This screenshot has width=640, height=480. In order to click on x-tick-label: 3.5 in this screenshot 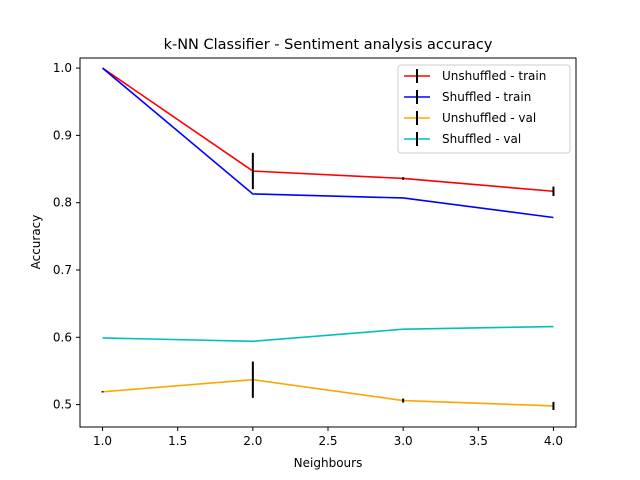, I will do `click(478, 441)`.